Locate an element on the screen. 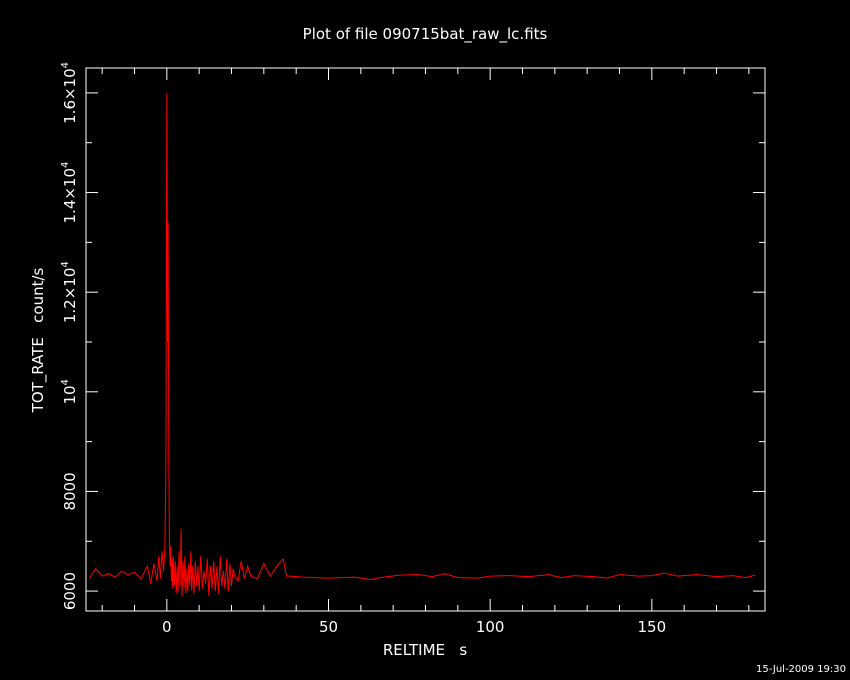 This screenshot has width=850, height=680. y-tick-label-base: 1.2×10 is located at coordinates (70, 296).